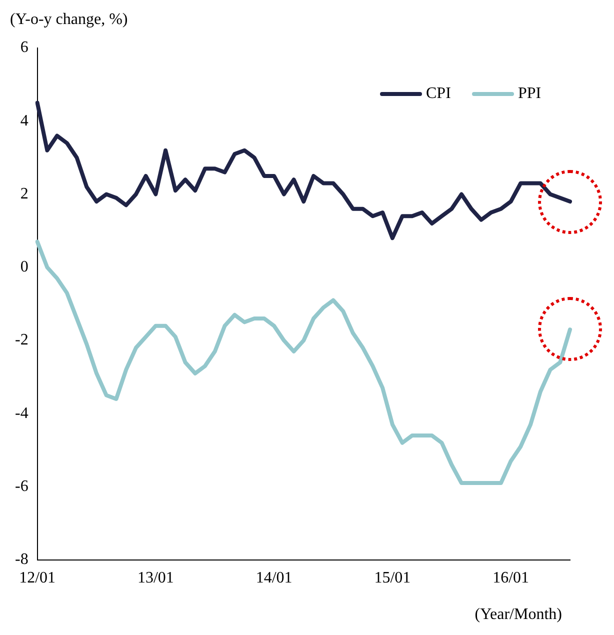 The image size is (614, 635). I want to click on x-tick-label: 13/01, so click(155, 578).